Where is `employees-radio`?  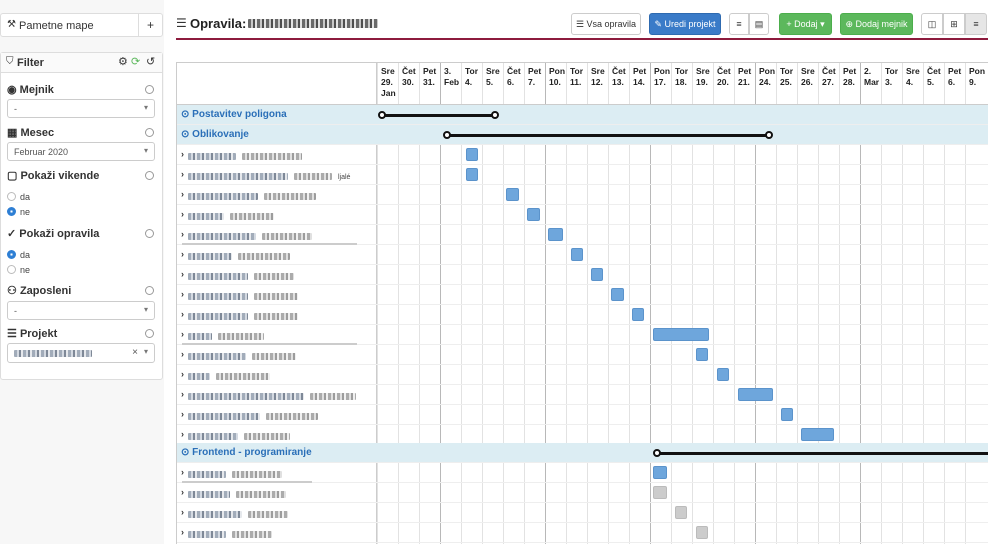
employees-radio is located at coordinates (149, 290).